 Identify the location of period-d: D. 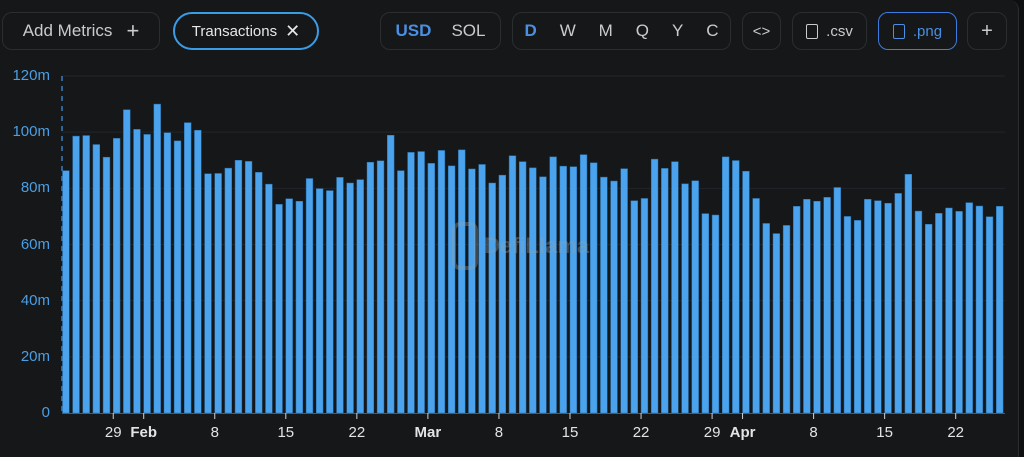
(530, 30).